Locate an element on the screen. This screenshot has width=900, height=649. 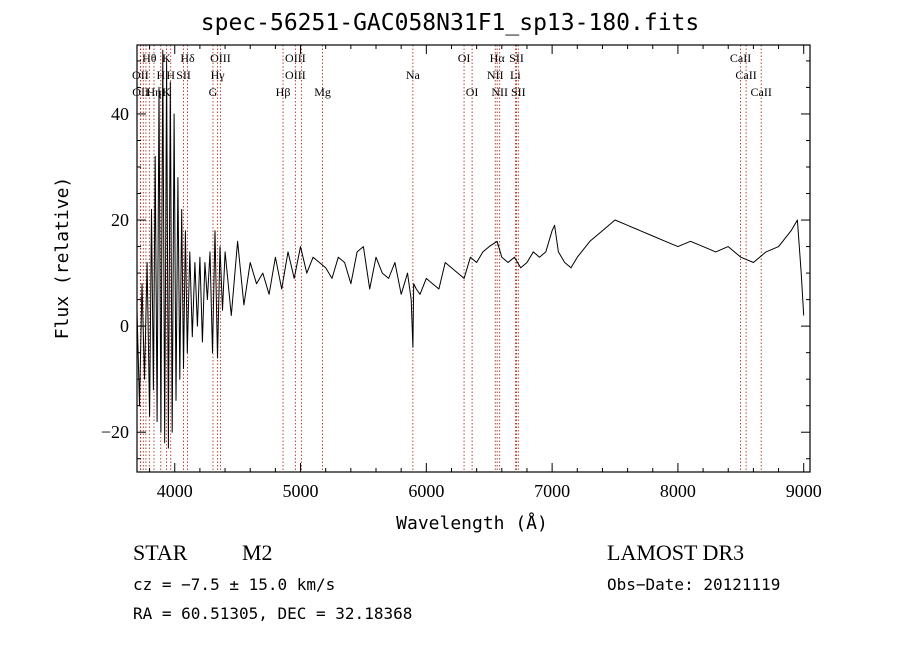
x-axis-label: Wavelength (Å) is located at coordinates (472, 523).